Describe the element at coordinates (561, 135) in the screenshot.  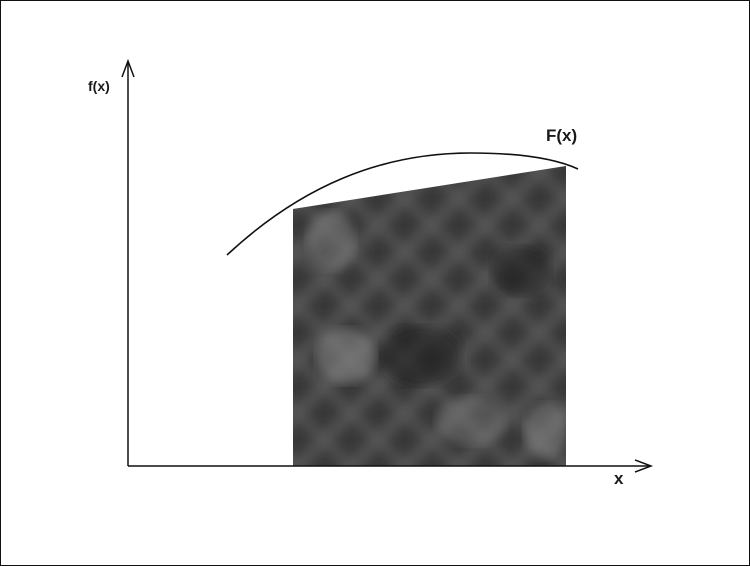
I see `curve-label: F(x)` at that location.